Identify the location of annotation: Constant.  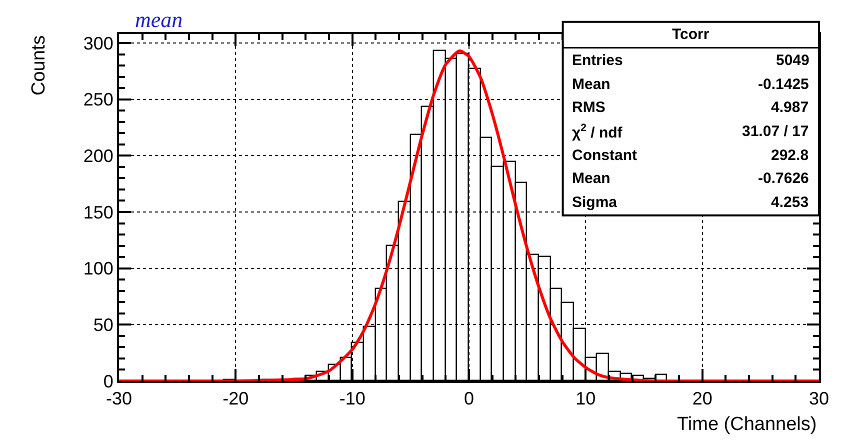
(604, 155).